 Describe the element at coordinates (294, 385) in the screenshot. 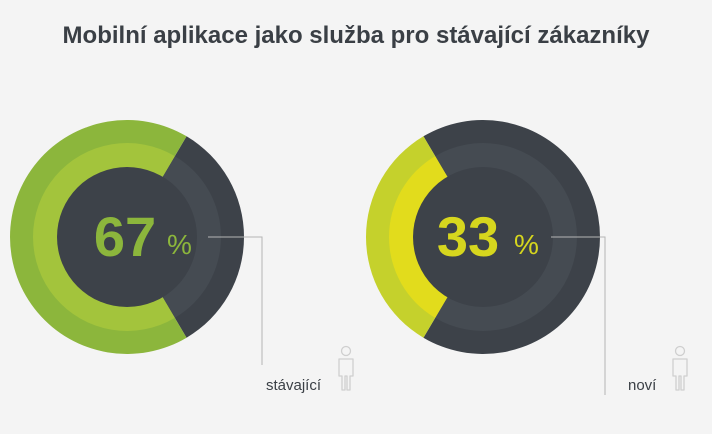

I see `category-label: stávající` at that location.